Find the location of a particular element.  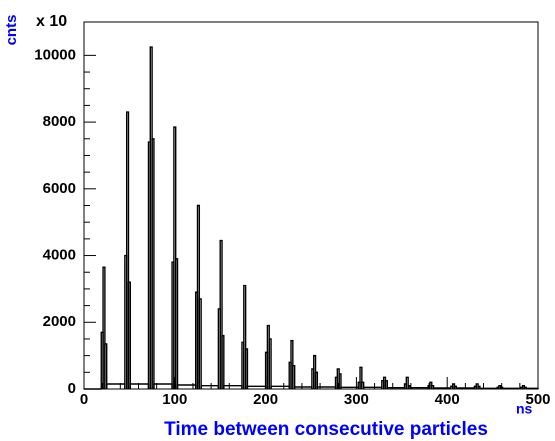

x-tick-label: 200 is located at coordinates (265, 399).